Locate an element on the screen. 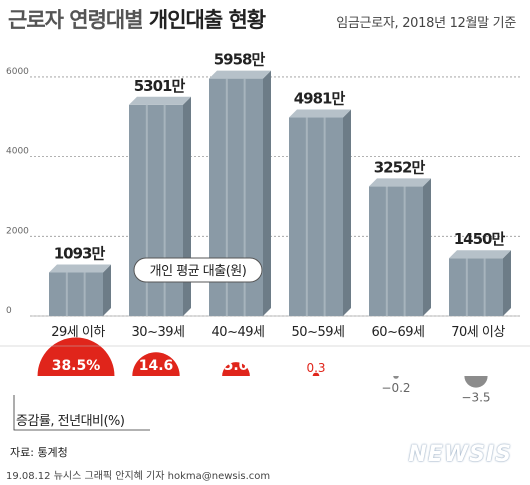 Image resolution: width=530 pixels, height=485 pixels. newsis-logo: NEWSIS is located at coordinates (460, 454).